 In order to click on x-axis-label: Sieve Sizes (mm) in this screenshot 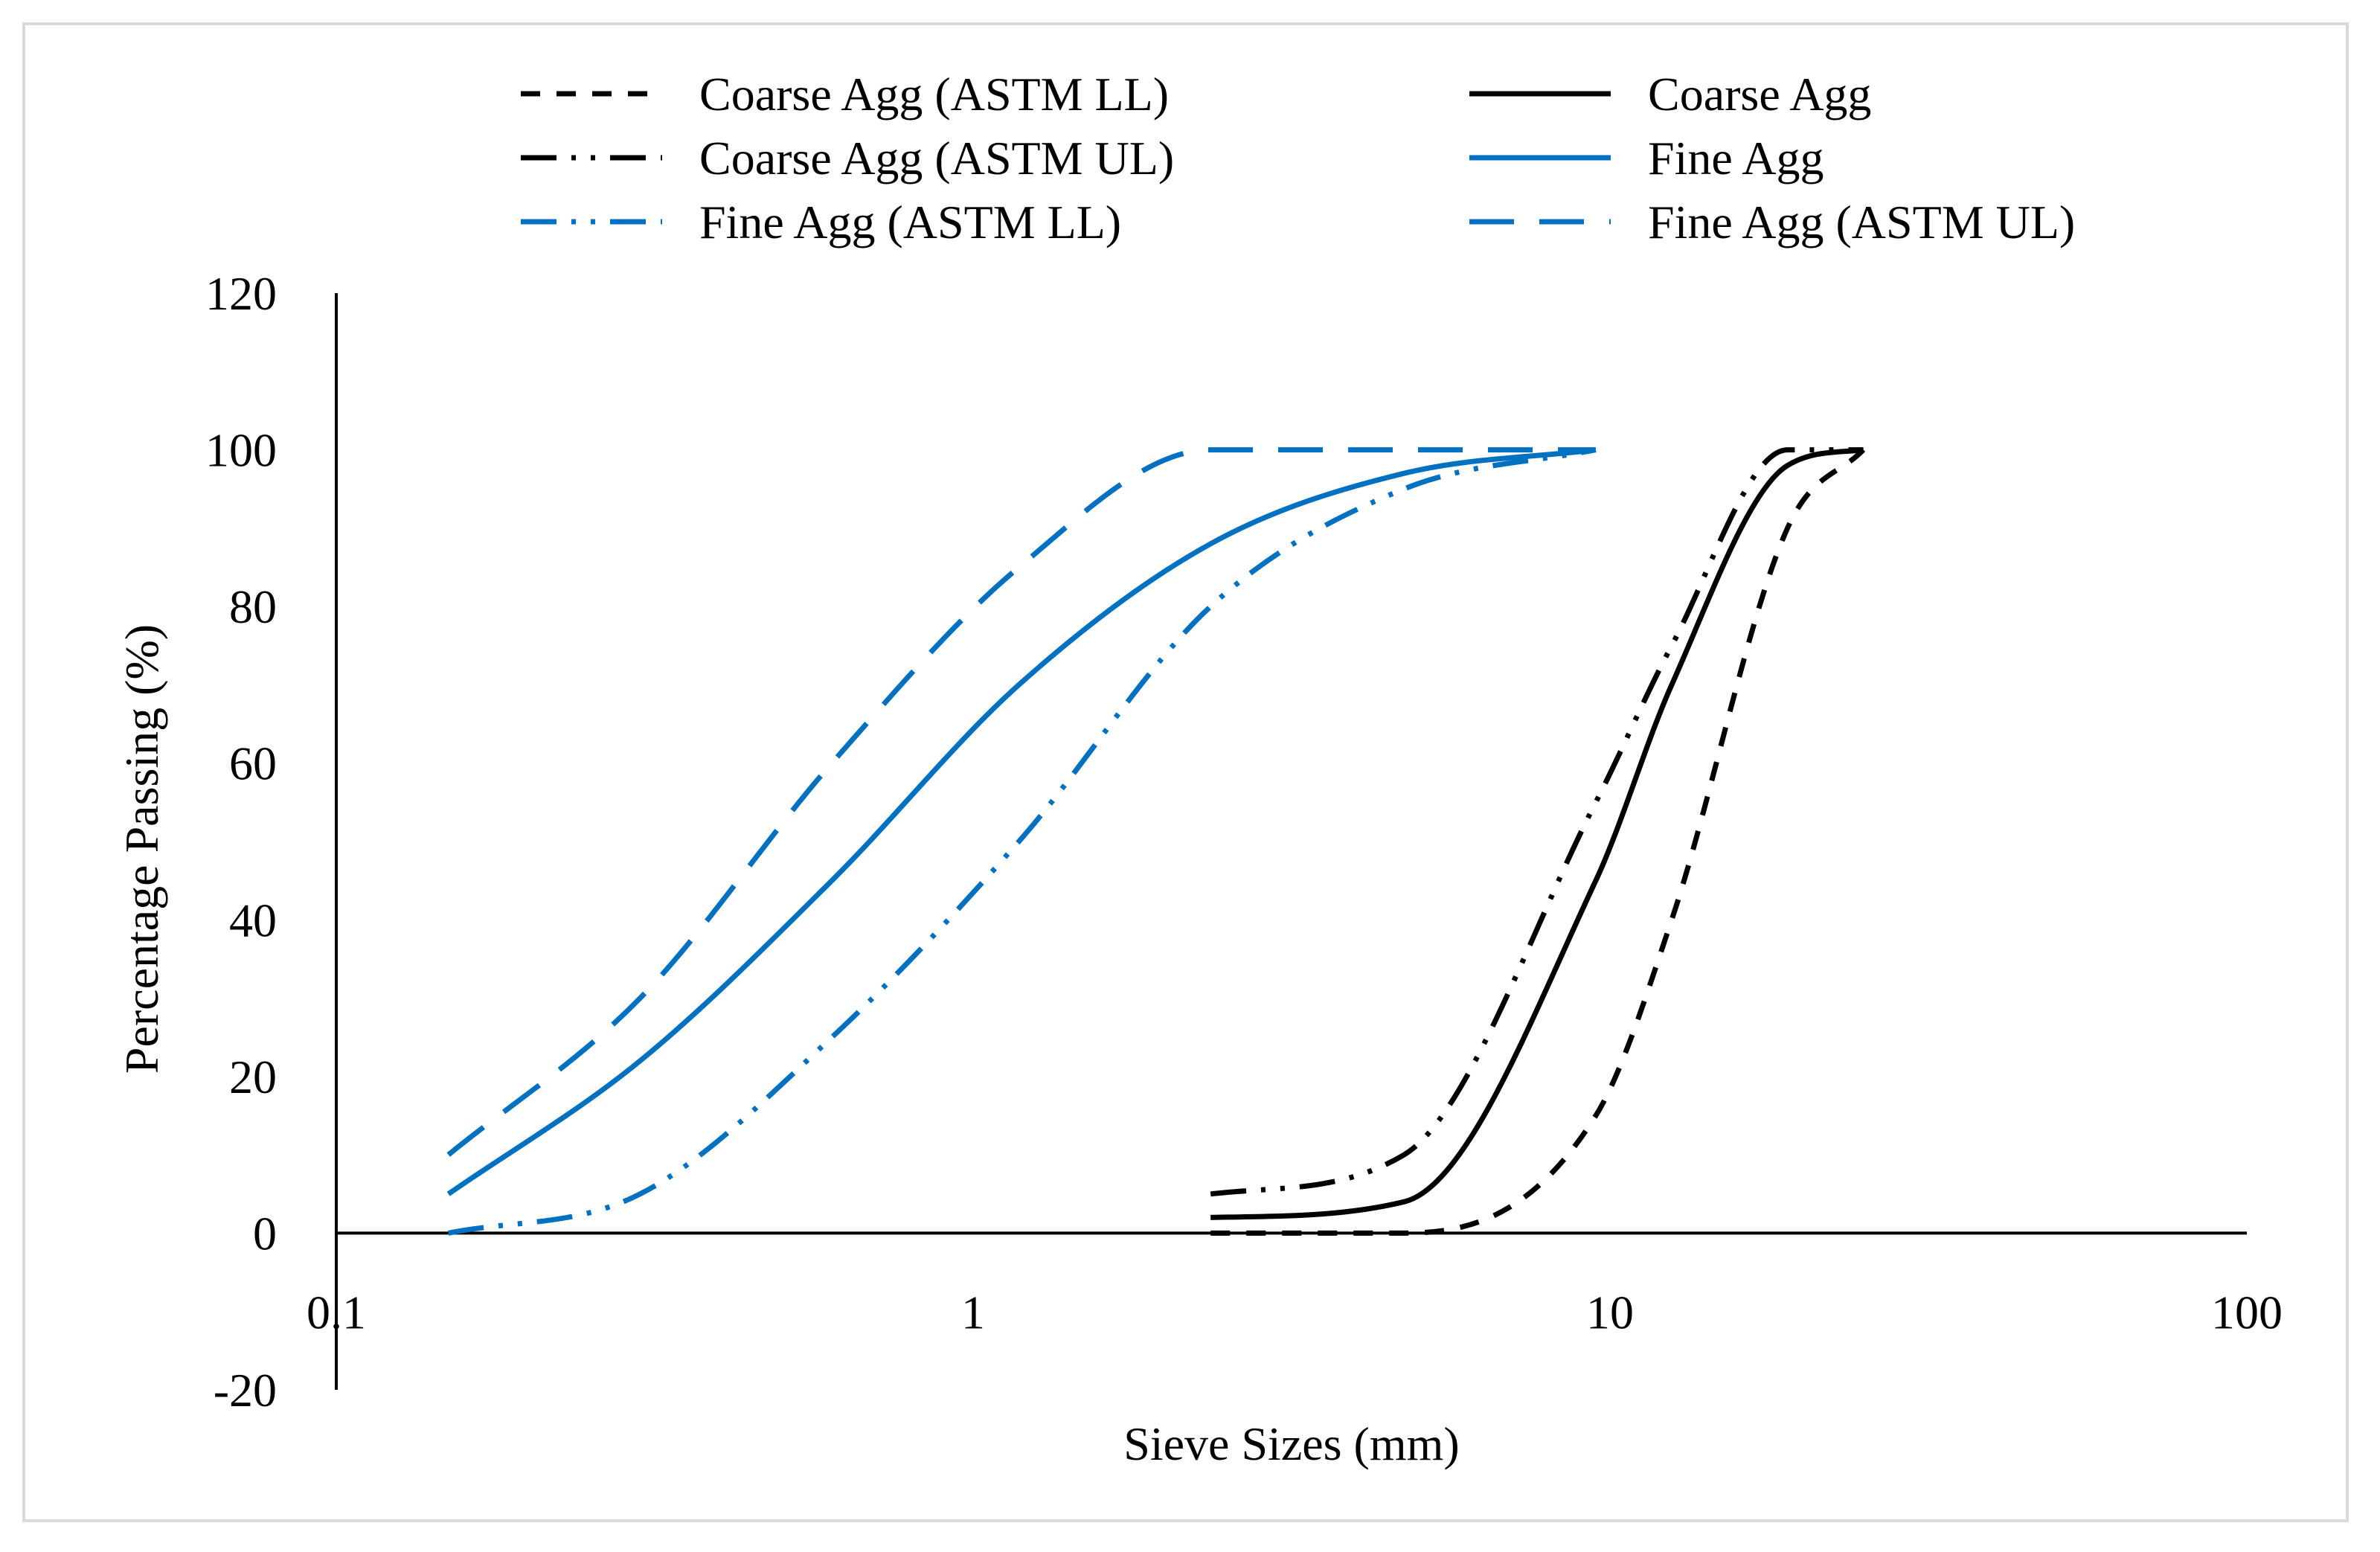, I will do `click(1291, 1444)`.